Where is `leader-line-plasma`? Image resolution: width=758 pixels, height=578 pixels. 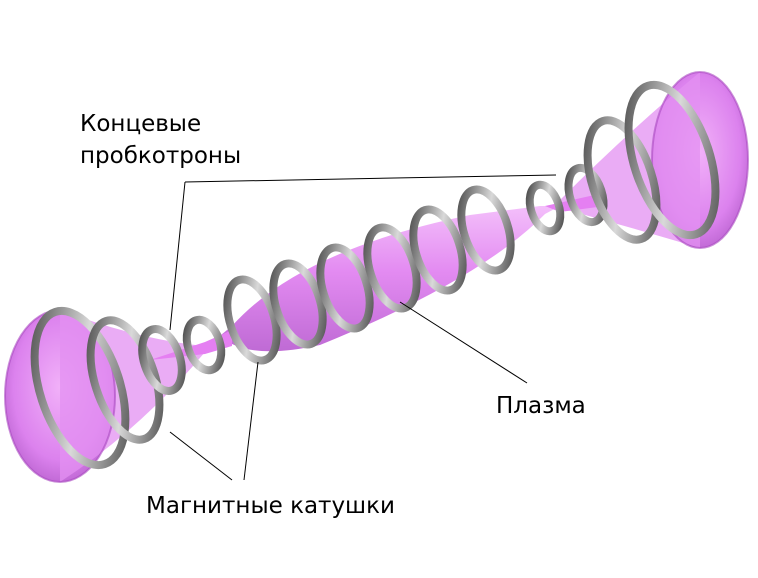 leader-line-plasma is located at coordinates (463, 342).